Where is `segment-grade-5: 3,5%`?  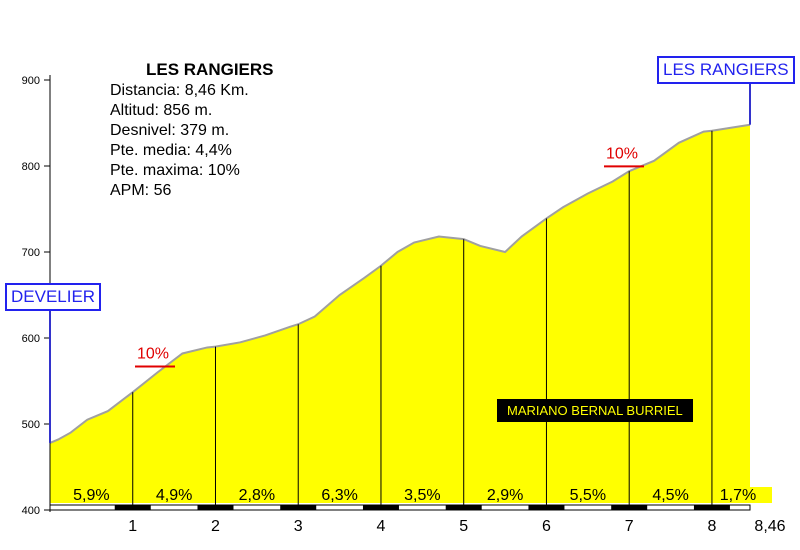
segment-grade-5: 3,5% is located at coordinates (422, 495).